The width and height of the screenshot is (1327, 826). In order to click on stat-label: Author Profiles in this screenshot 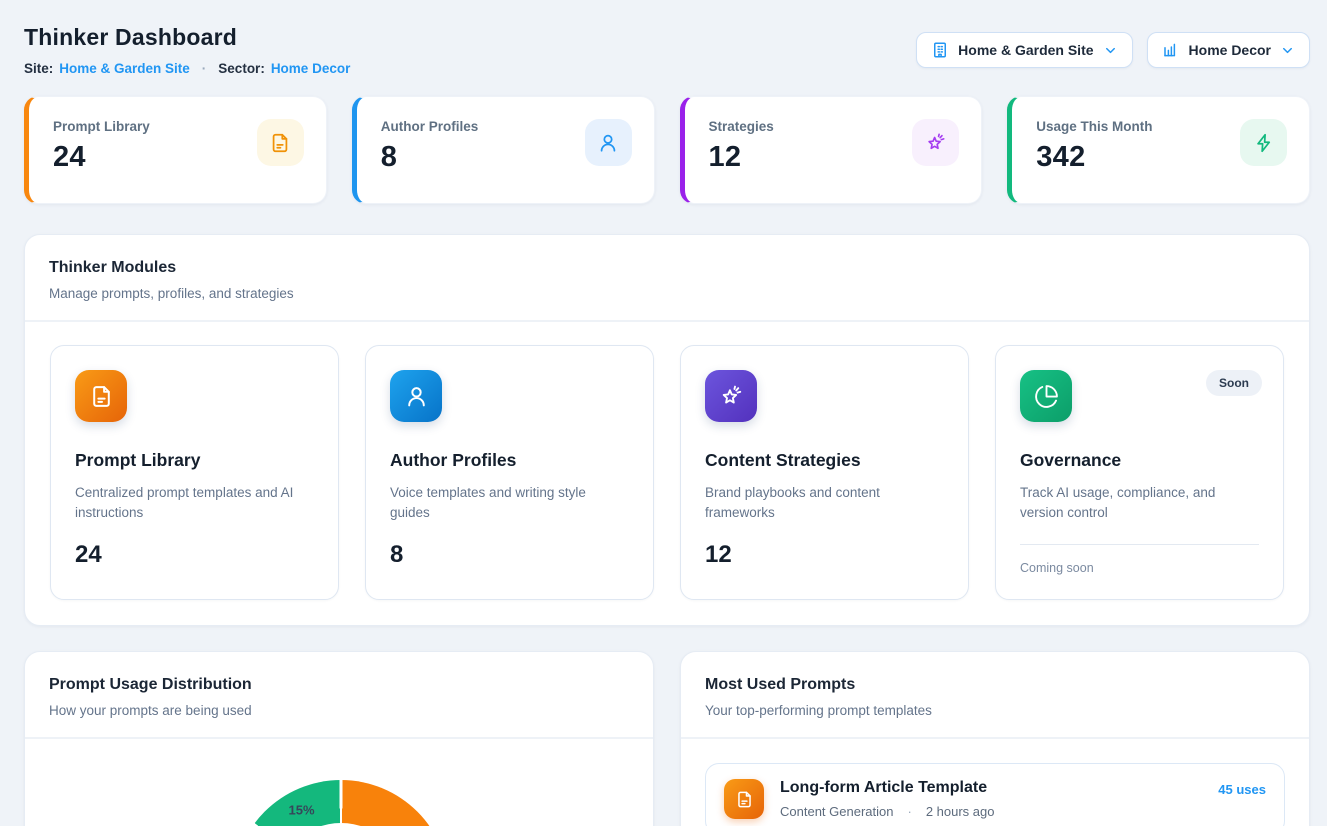, I will do `click(429, 126)`.